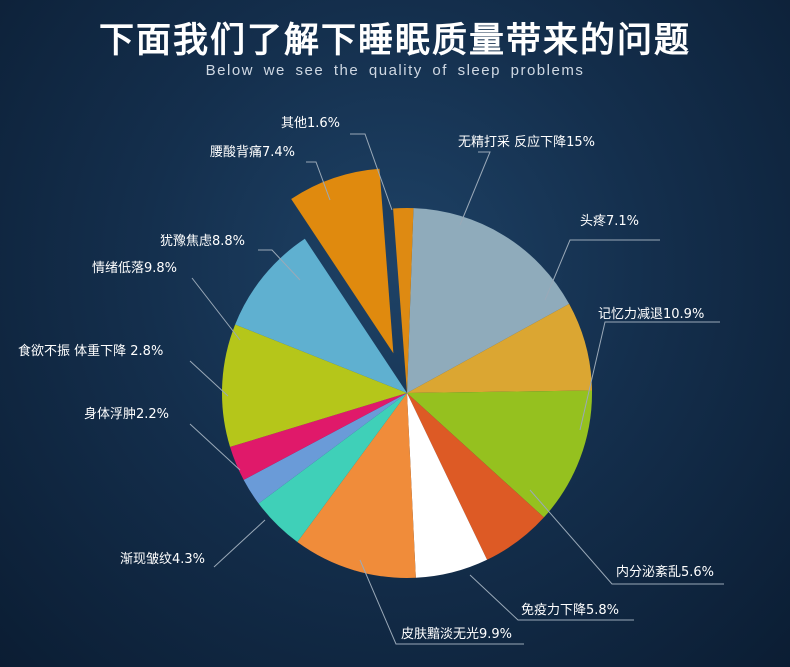  Describe the element at coordinates (162, 559) in the screenshot. I see `slice-label: 渐现皱纹4.3%` at that location.